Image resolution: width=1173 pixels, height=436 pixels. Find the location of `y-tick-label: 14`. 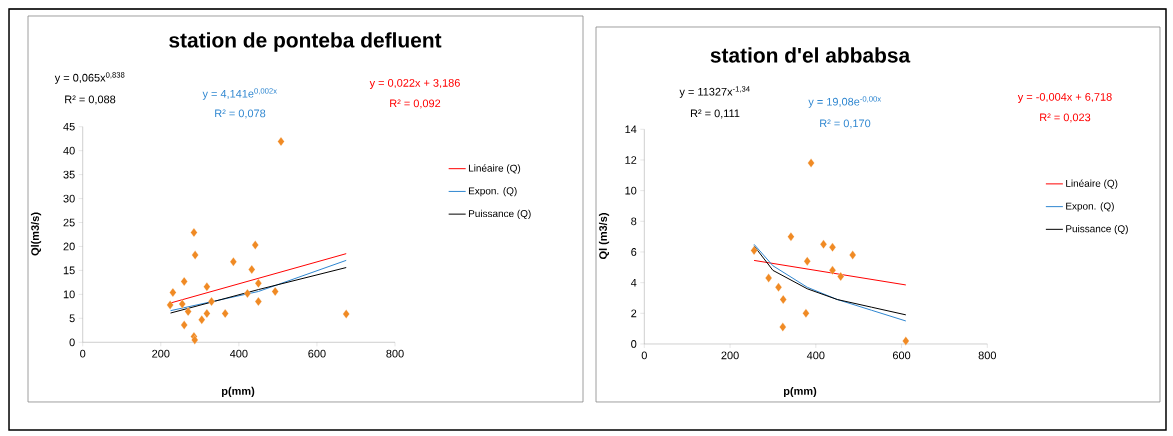

y-tick-label: 14 is located at coordinates (631, 129).